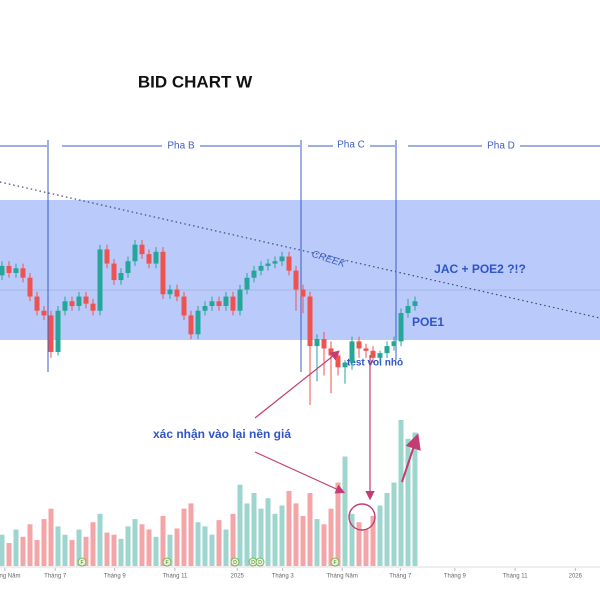  I want to click on x-tick-label: 2025, so click(238, 577).